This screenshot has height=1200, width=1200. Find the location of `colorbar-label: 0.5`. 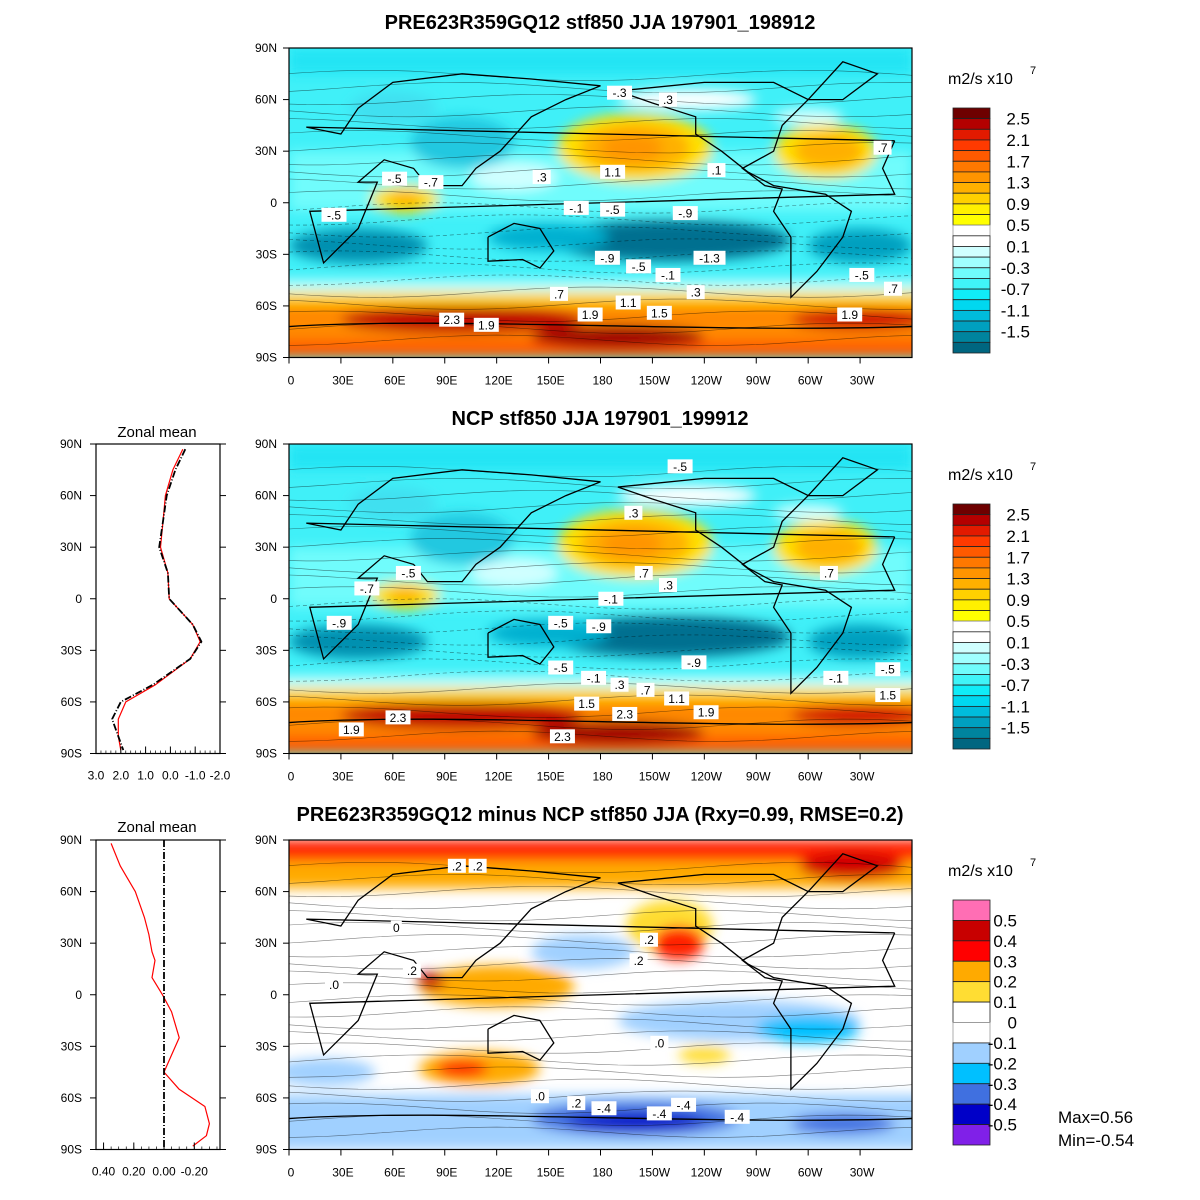

colorbar-label: 0.5 is located at coordinates (1018, 621).